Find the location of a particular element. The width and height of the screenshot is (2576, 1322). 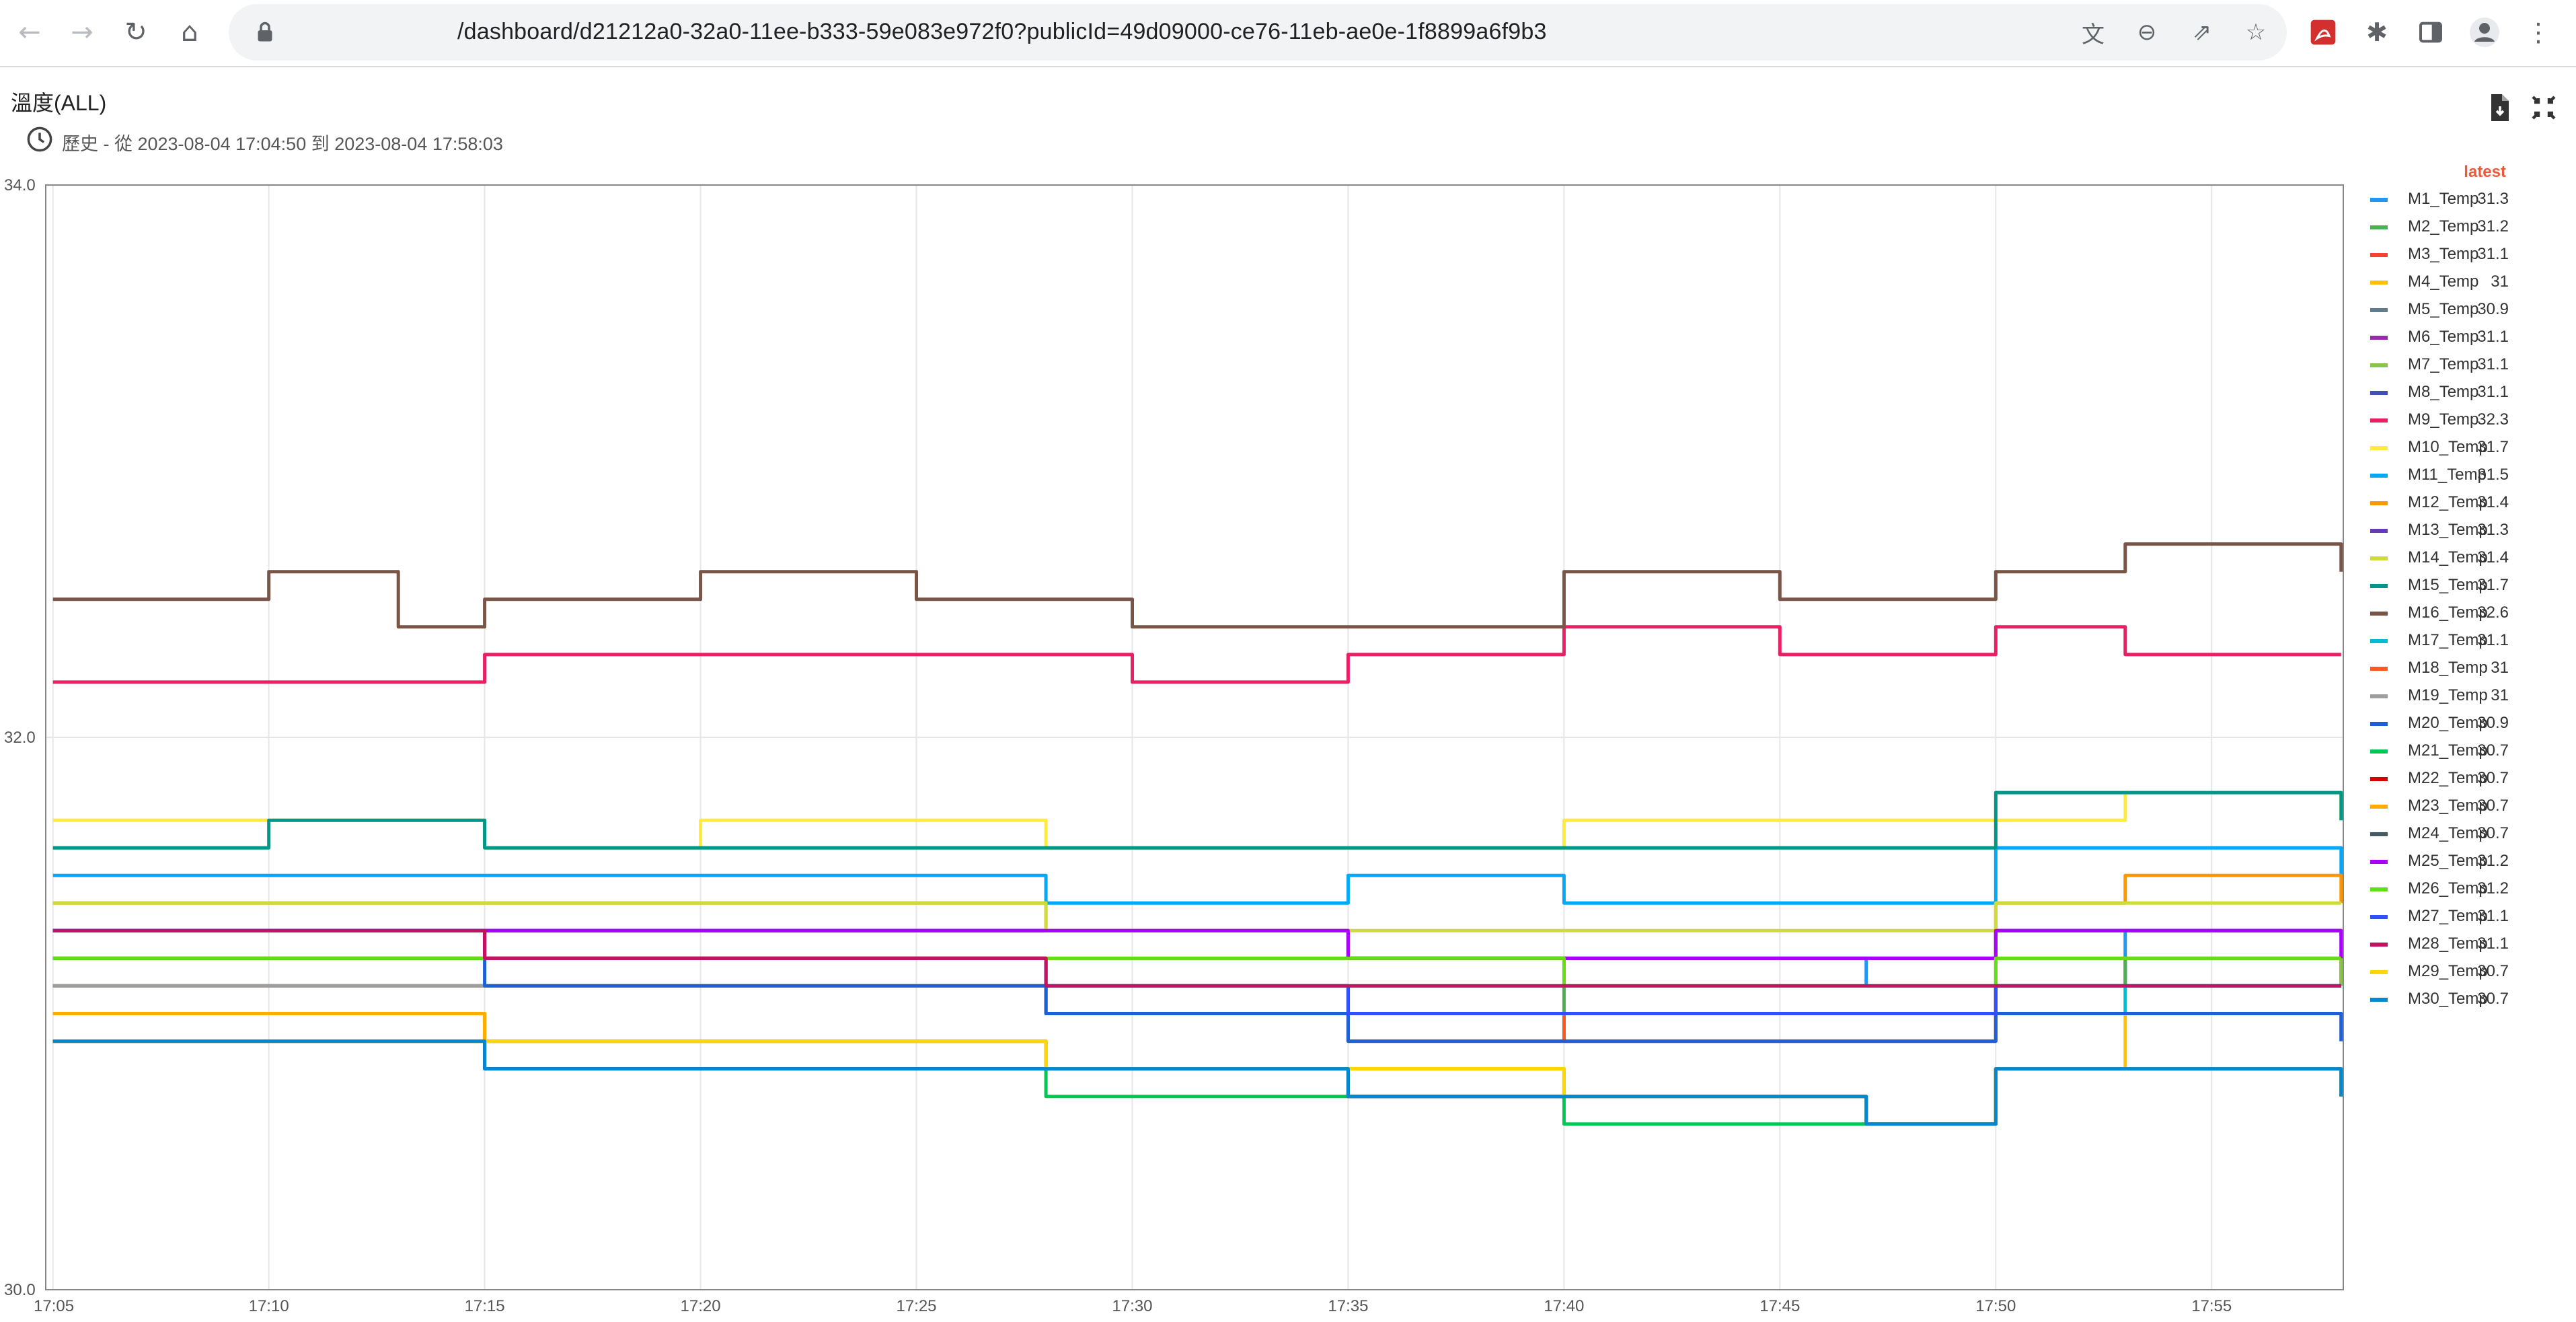

legend-item-M10_Temp: M10_Temp 31.7 is located at coordinates (2437, 448).